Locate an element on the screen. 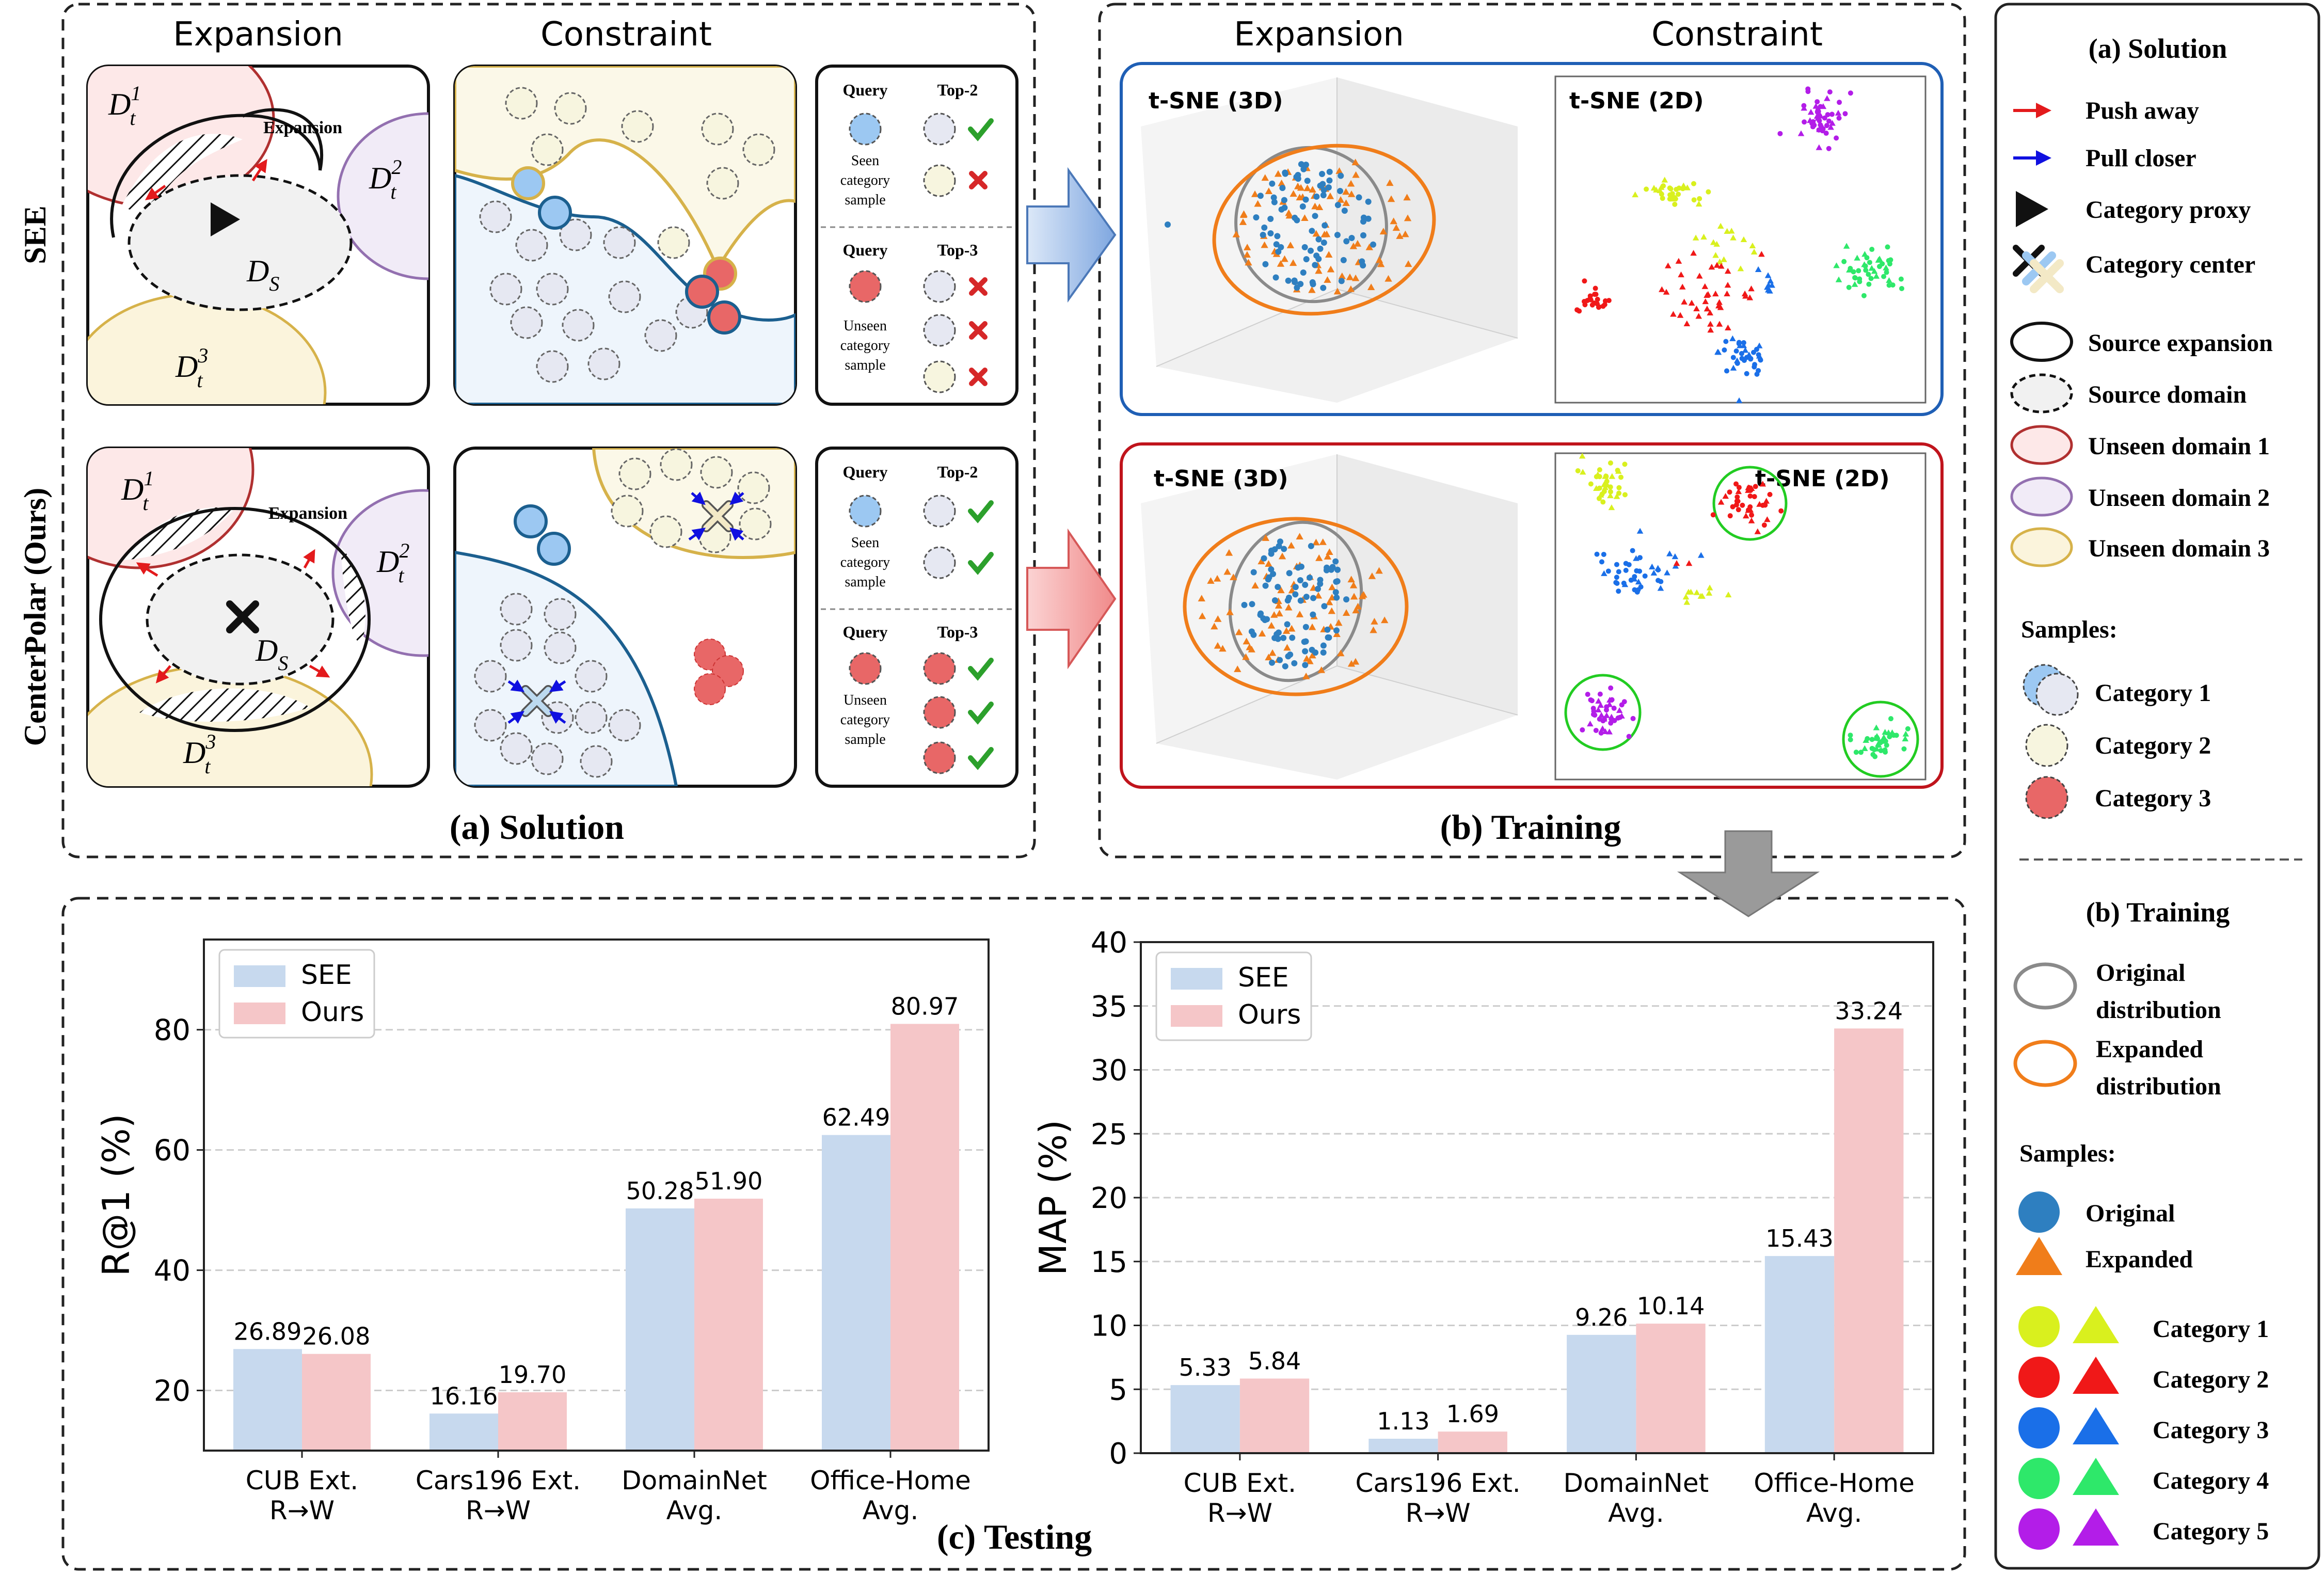 This screenshot has width=2324, height=1575. category-dot-icon is located at coordinates (2039, 1377).